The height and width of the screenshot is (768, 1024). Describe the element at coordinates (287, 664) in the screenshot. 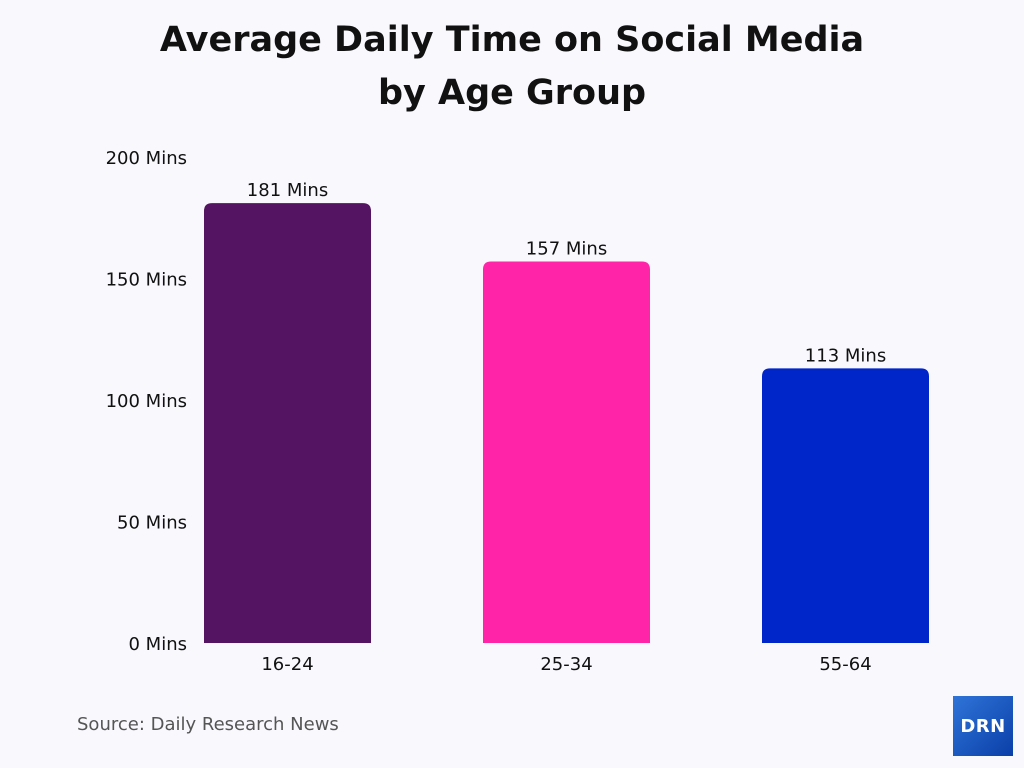

I see `x-tick-label: 16-24` at that location.